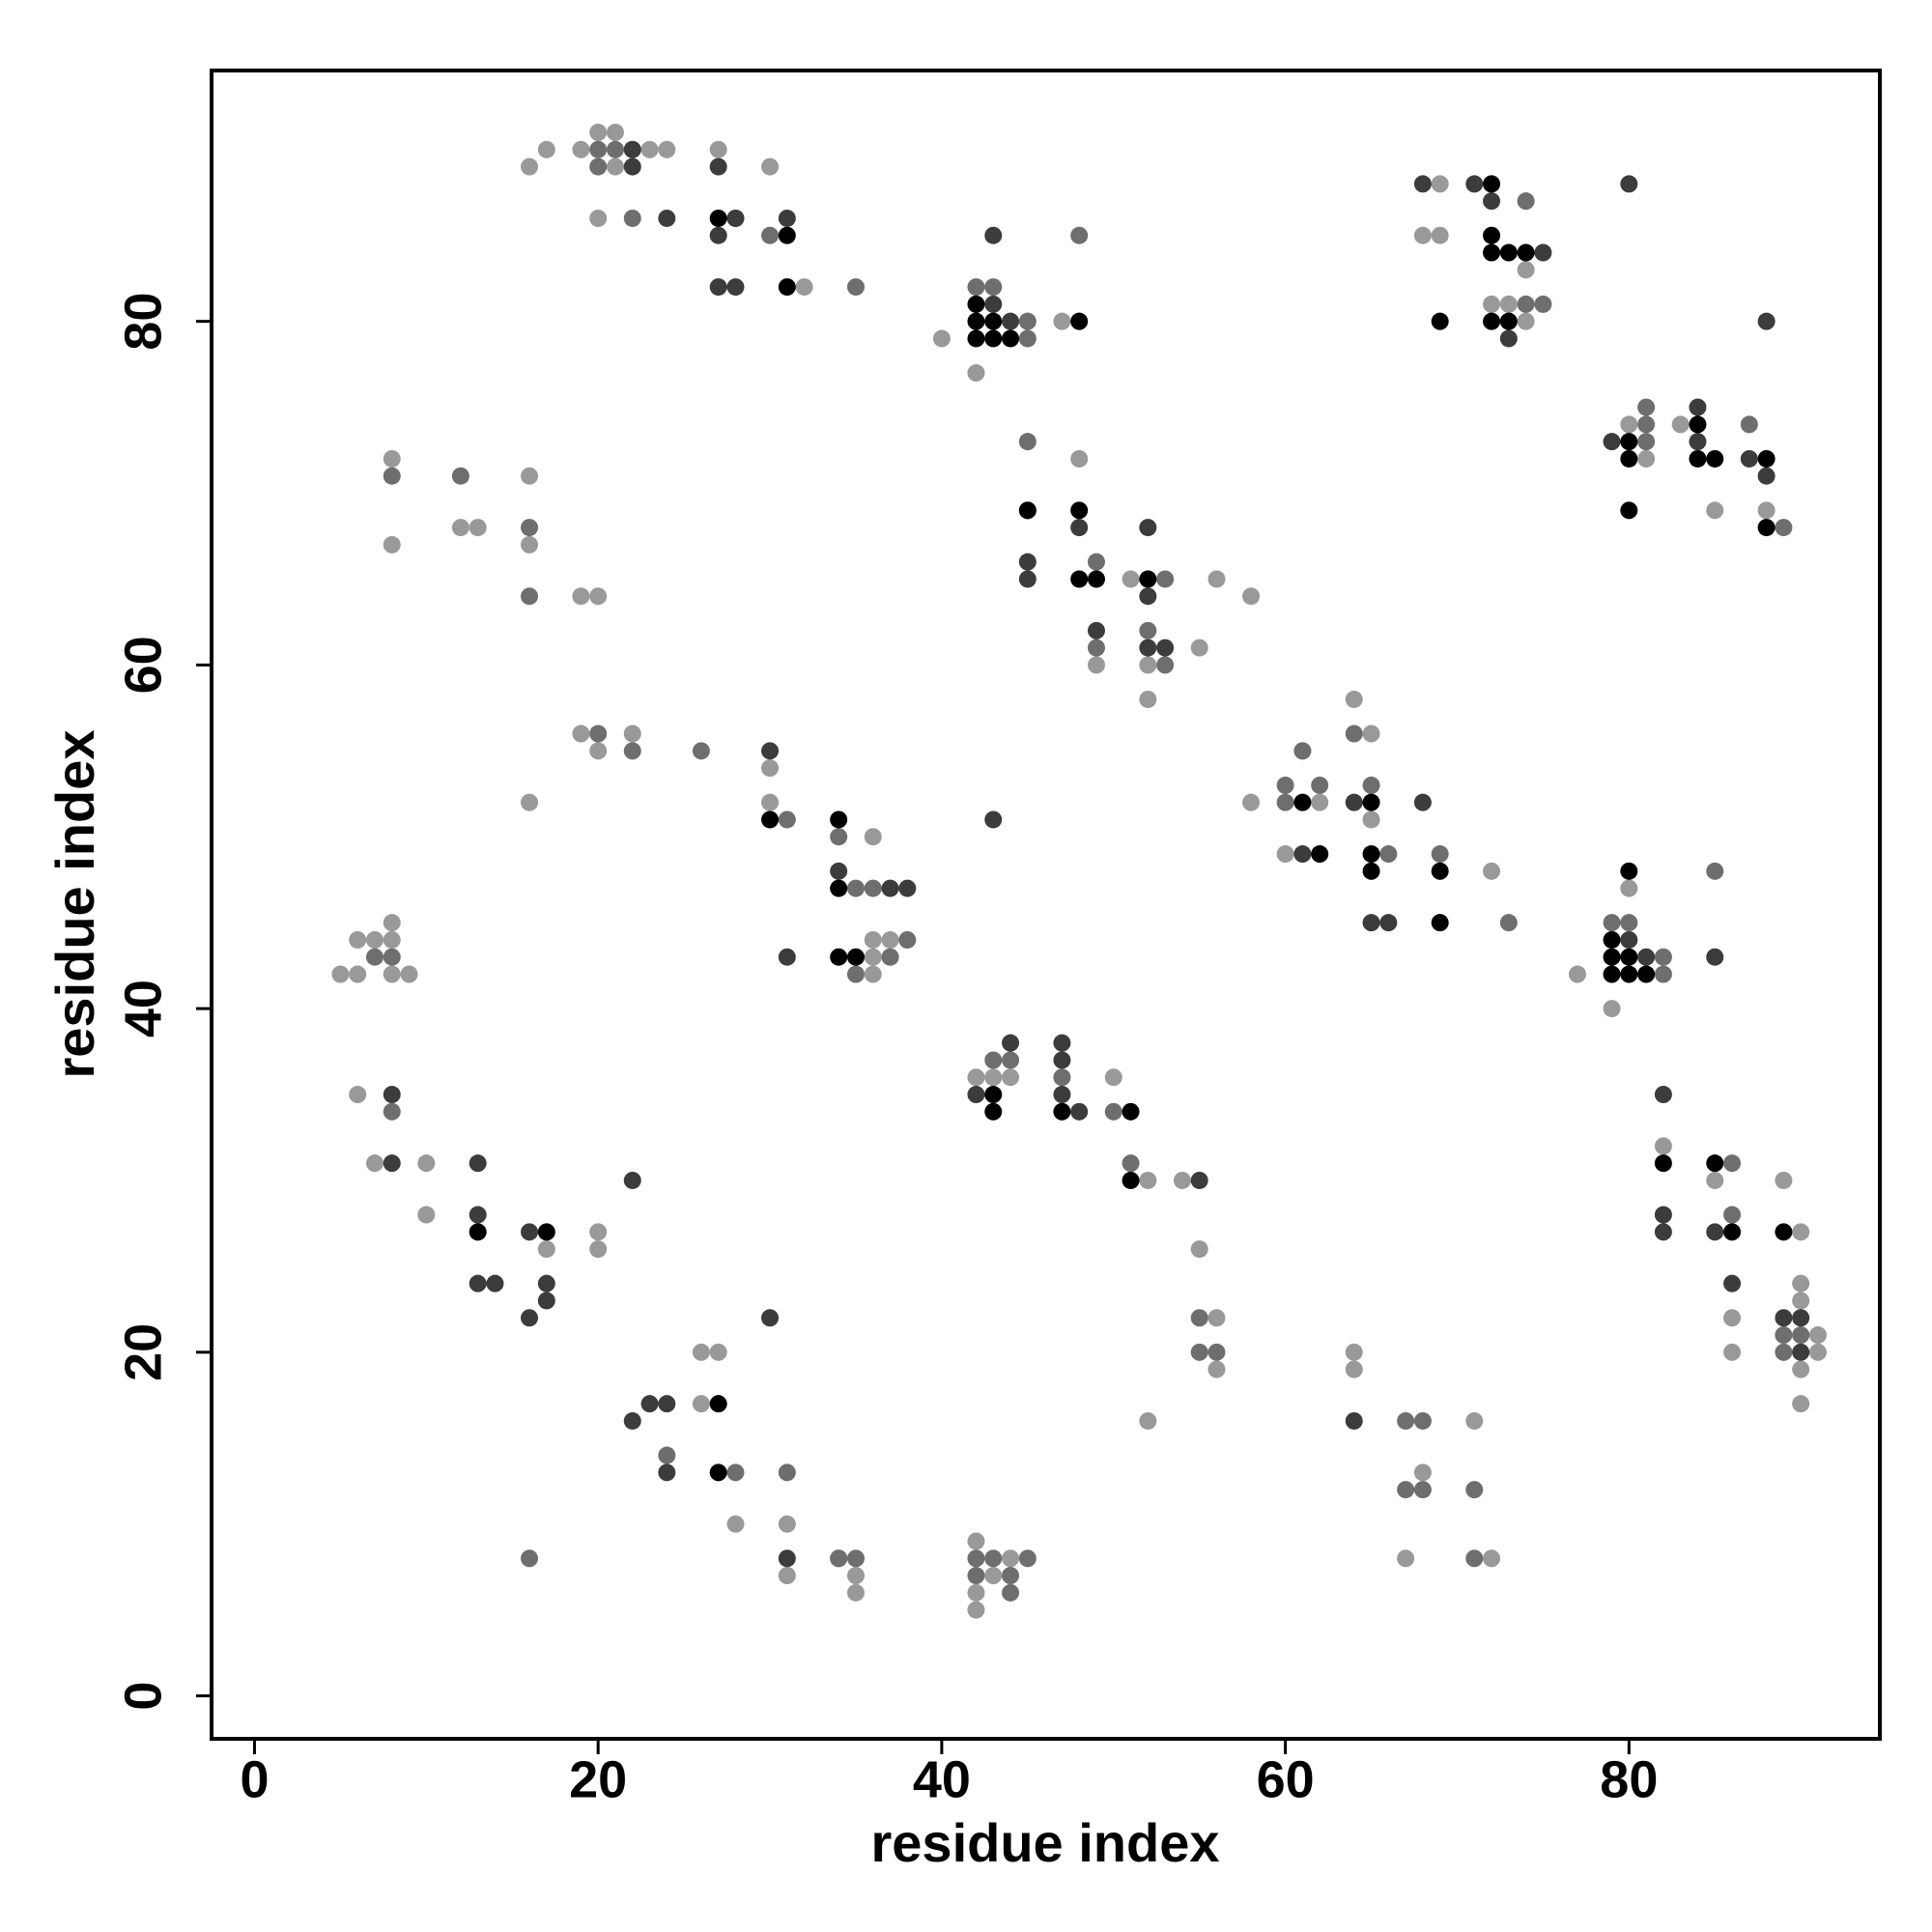 The width and height of the screenshot is (1932, 1932). I want to click on x-tick-label: 0, so click(254, 1779).